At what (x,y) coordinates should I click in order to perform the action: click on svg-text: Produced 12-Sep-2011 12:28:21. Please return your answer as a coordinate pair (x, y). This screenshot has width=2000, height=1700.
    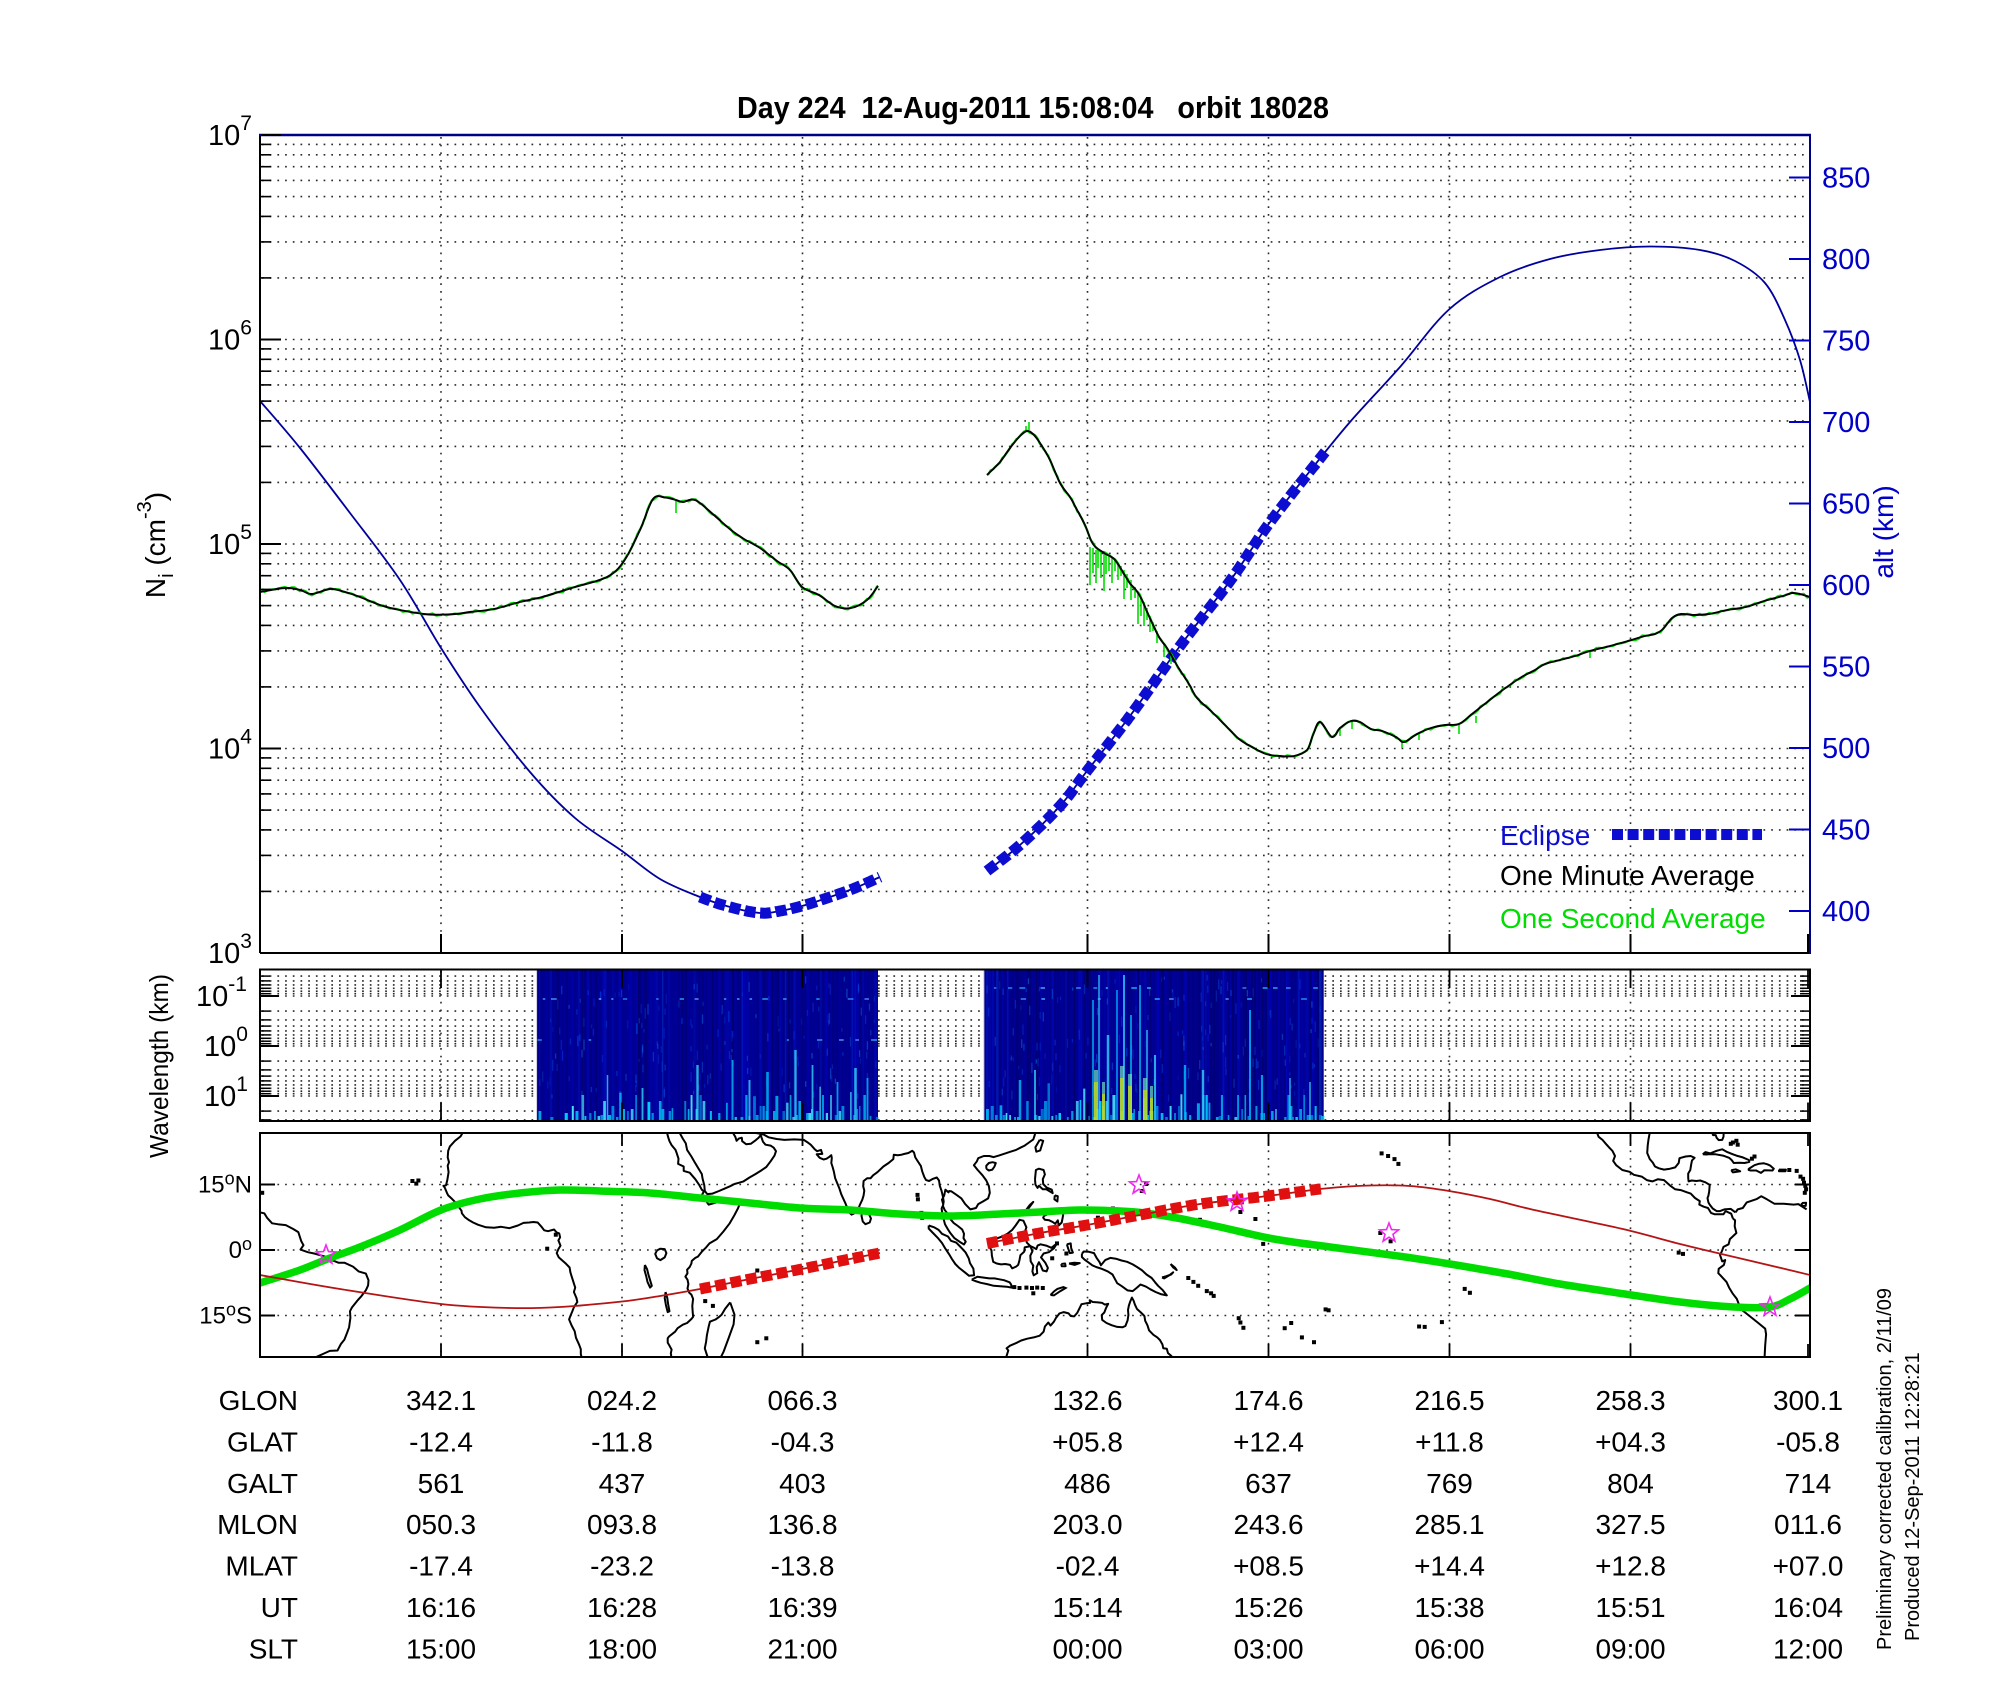
    Looking at the image, I should click on (1913, 1496).